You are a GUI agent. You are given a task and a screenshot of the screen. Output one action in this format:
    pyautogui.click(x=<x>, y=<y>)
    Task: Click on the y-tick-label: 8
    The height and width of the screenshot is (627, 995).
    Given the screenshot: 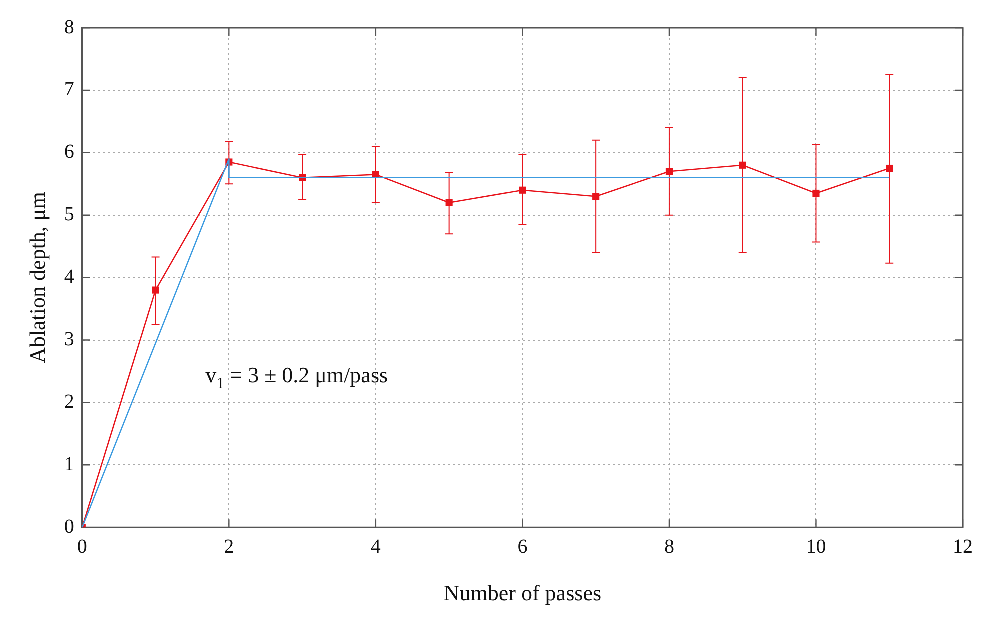 What is the action you would take?
    pyautogui.click(x=69, y=27)
    